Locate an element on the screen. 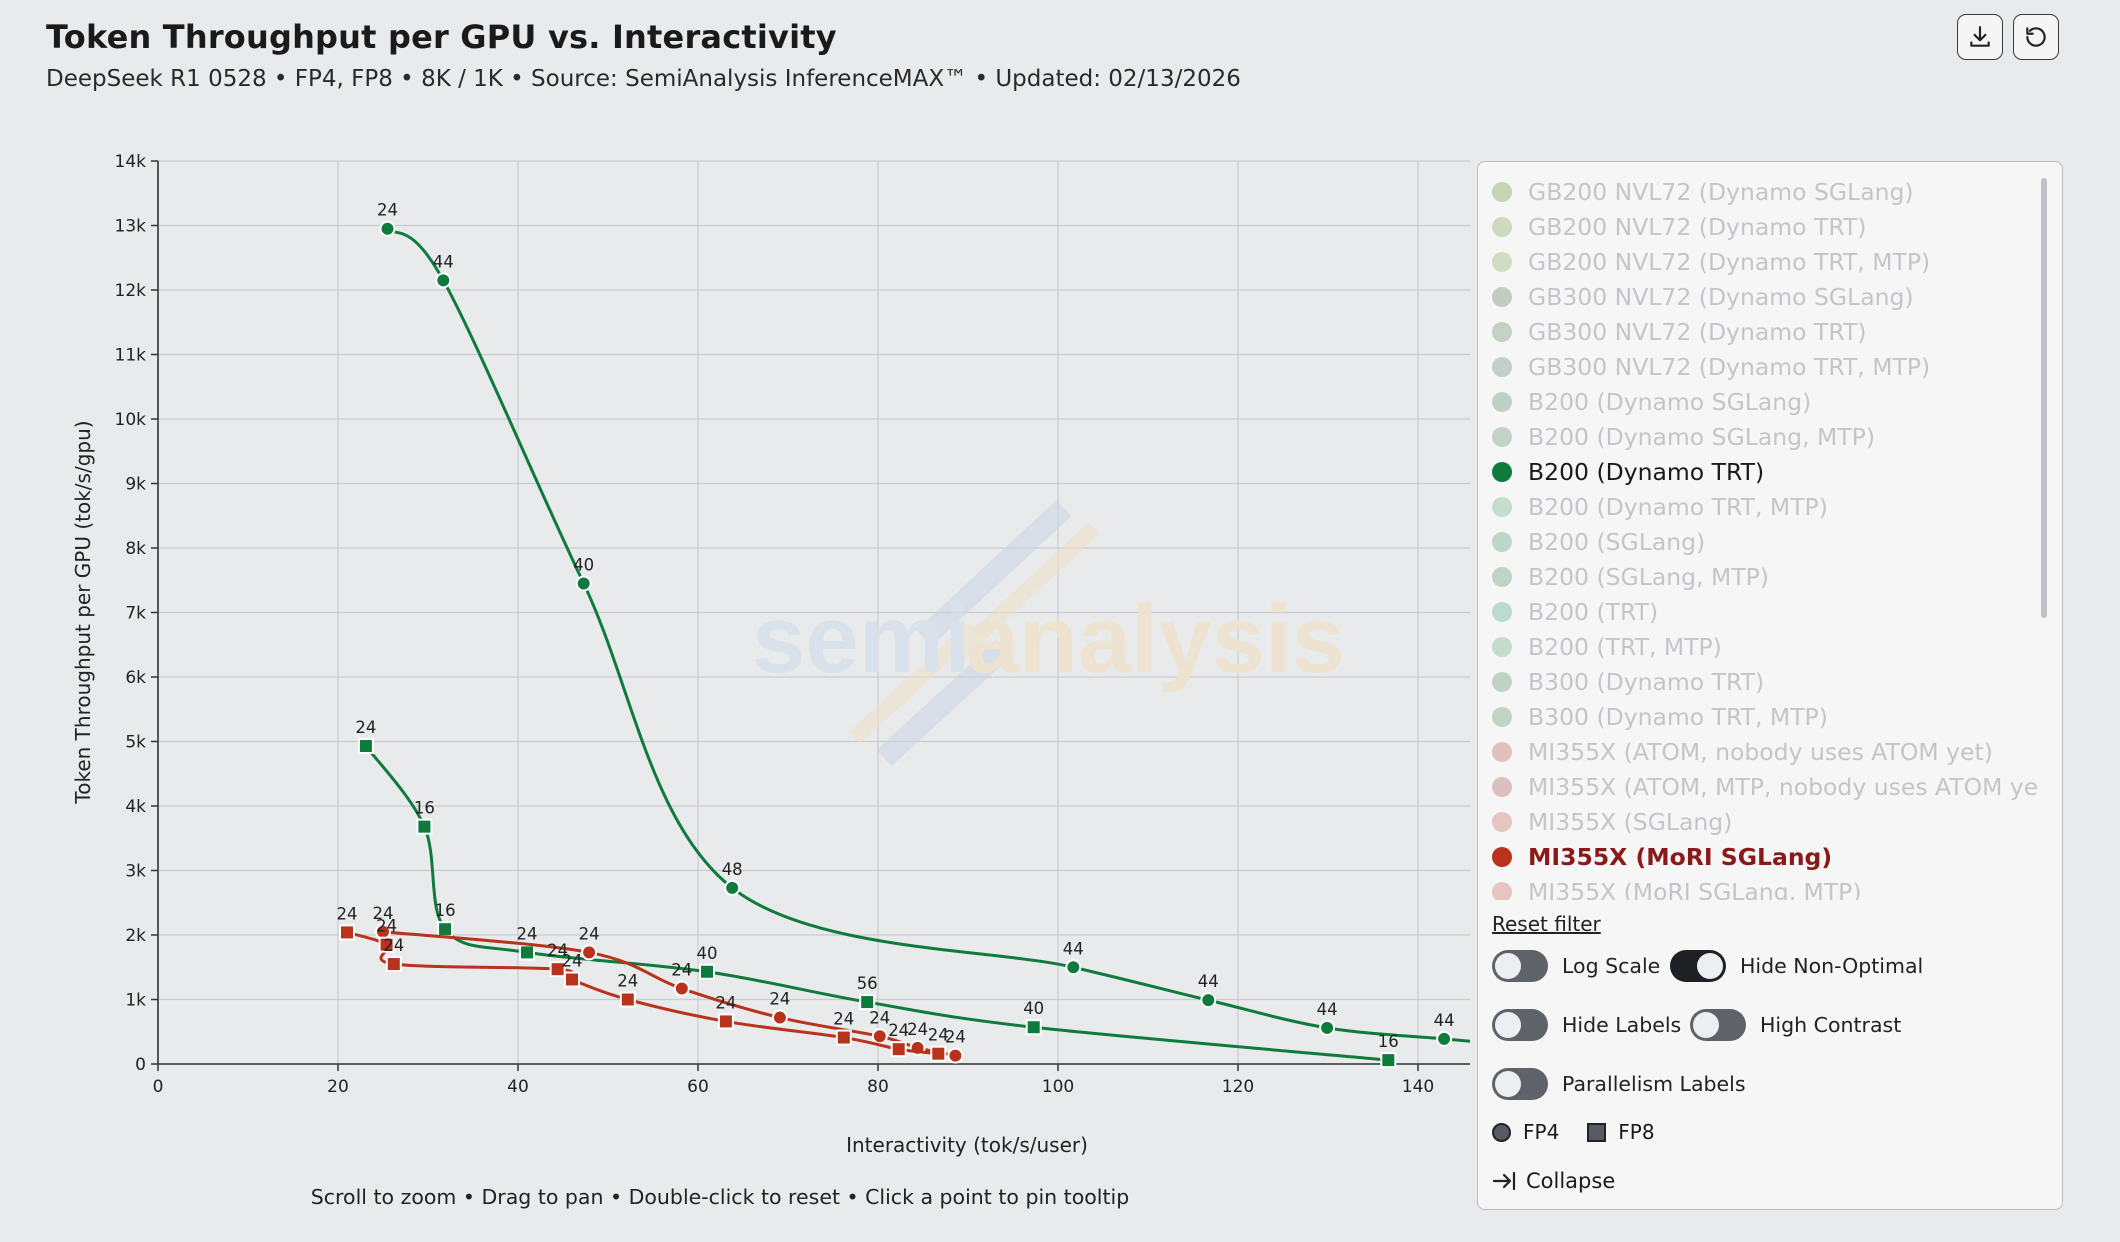 Image resolution: width=2120 pixels, height=1242 pixels. collapse-button: Collapse is located at coordinates (1553, 1181).